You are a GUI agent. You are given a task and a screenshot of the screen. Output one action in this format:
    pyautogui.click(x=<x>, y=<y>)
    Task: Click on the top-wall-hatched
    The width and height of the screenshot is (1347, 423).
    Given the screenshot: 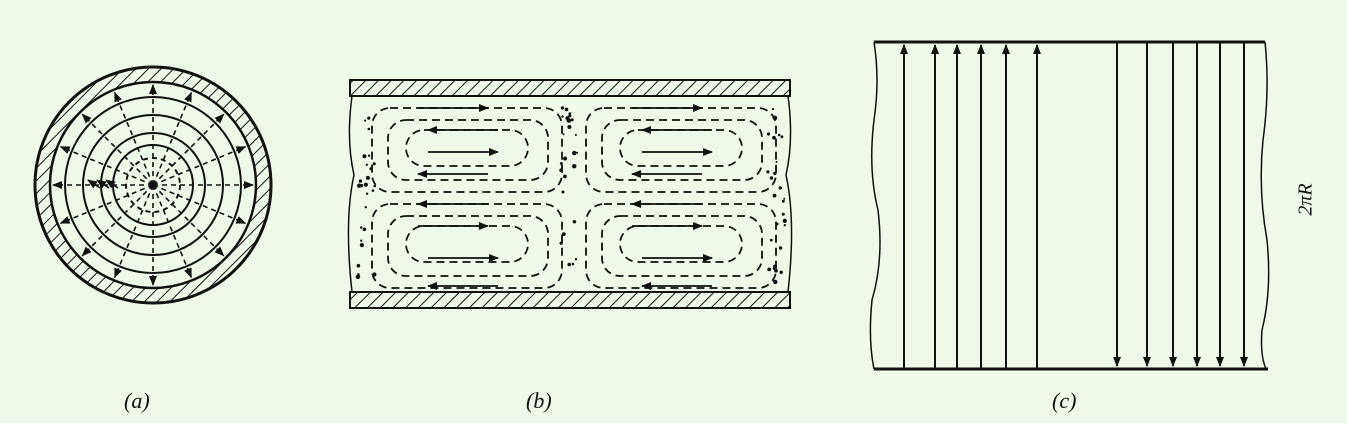 What is the action you would take?
    pyautogui.click(x=570, y=88)
    